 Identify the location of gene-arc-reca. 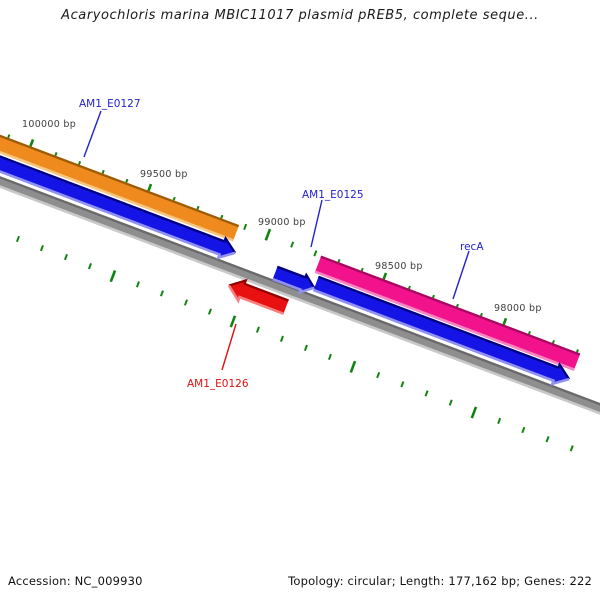
(447, 313).